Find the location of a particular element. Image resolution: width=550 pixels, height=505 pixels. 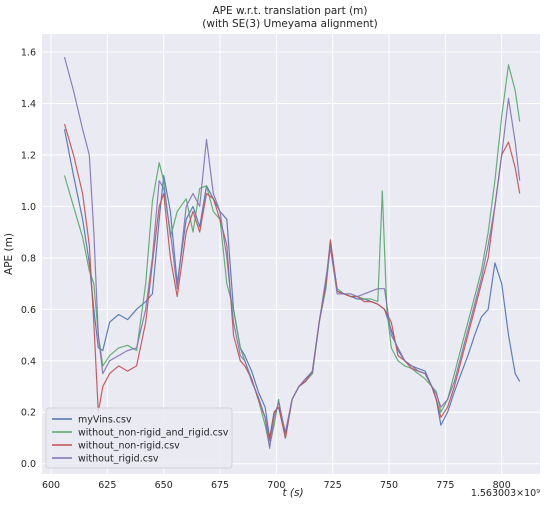

y-tick-label: 1.2 is located at coordinates (28, 155).